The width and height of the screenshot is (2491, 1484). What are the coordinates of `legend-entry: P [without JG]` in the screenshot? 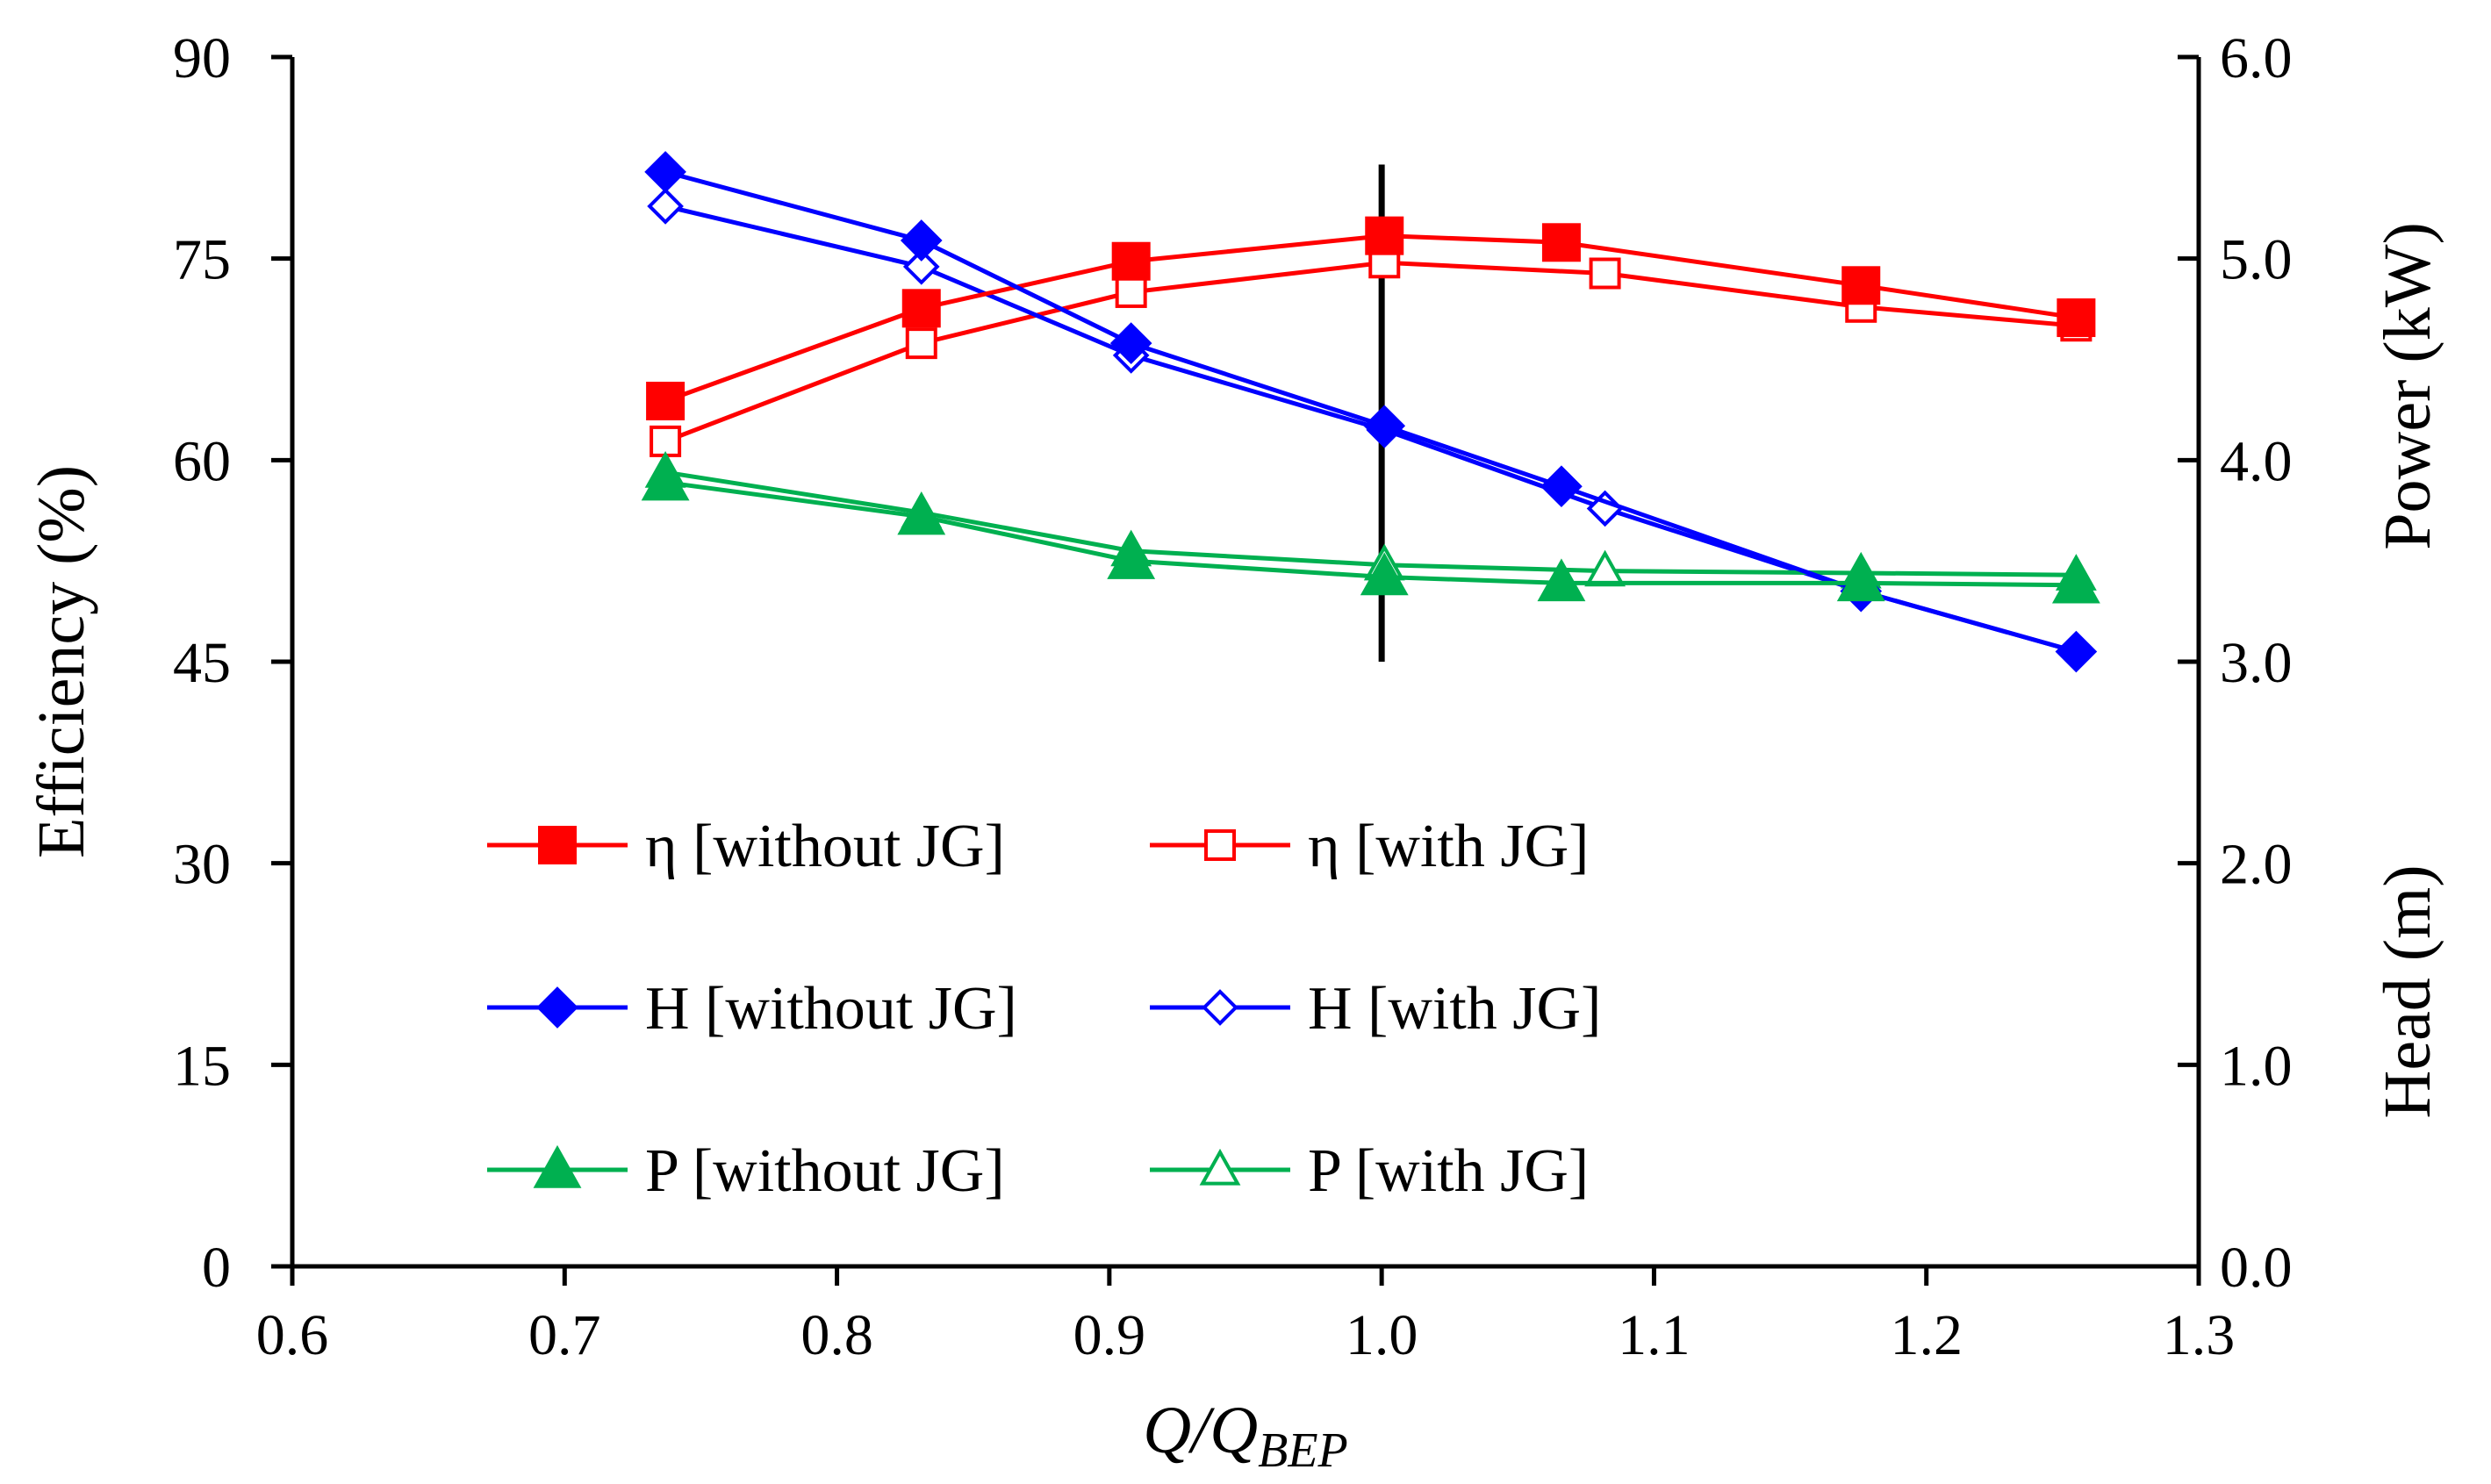 It's located at (746, 1171).